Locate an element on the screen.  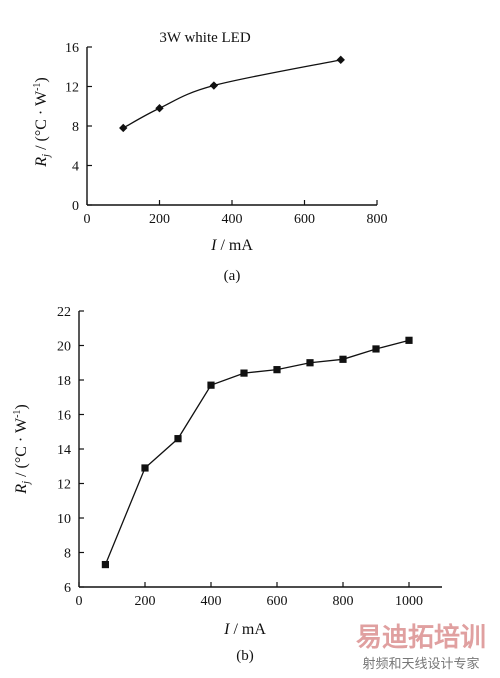
chart-a-y-tick-label: 0 is located at coordinates (75, 206).